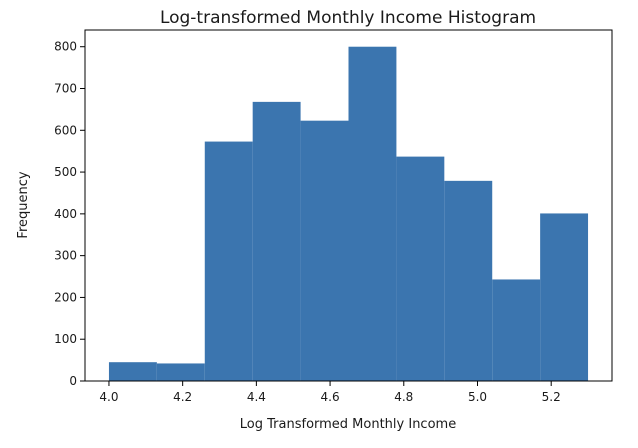 This screenshot has width=638, height=448. Describe the element at coordinates (348, 424) in the screenshot. I see `x-axis-label: Log Transformed Monthly Income` at that location.